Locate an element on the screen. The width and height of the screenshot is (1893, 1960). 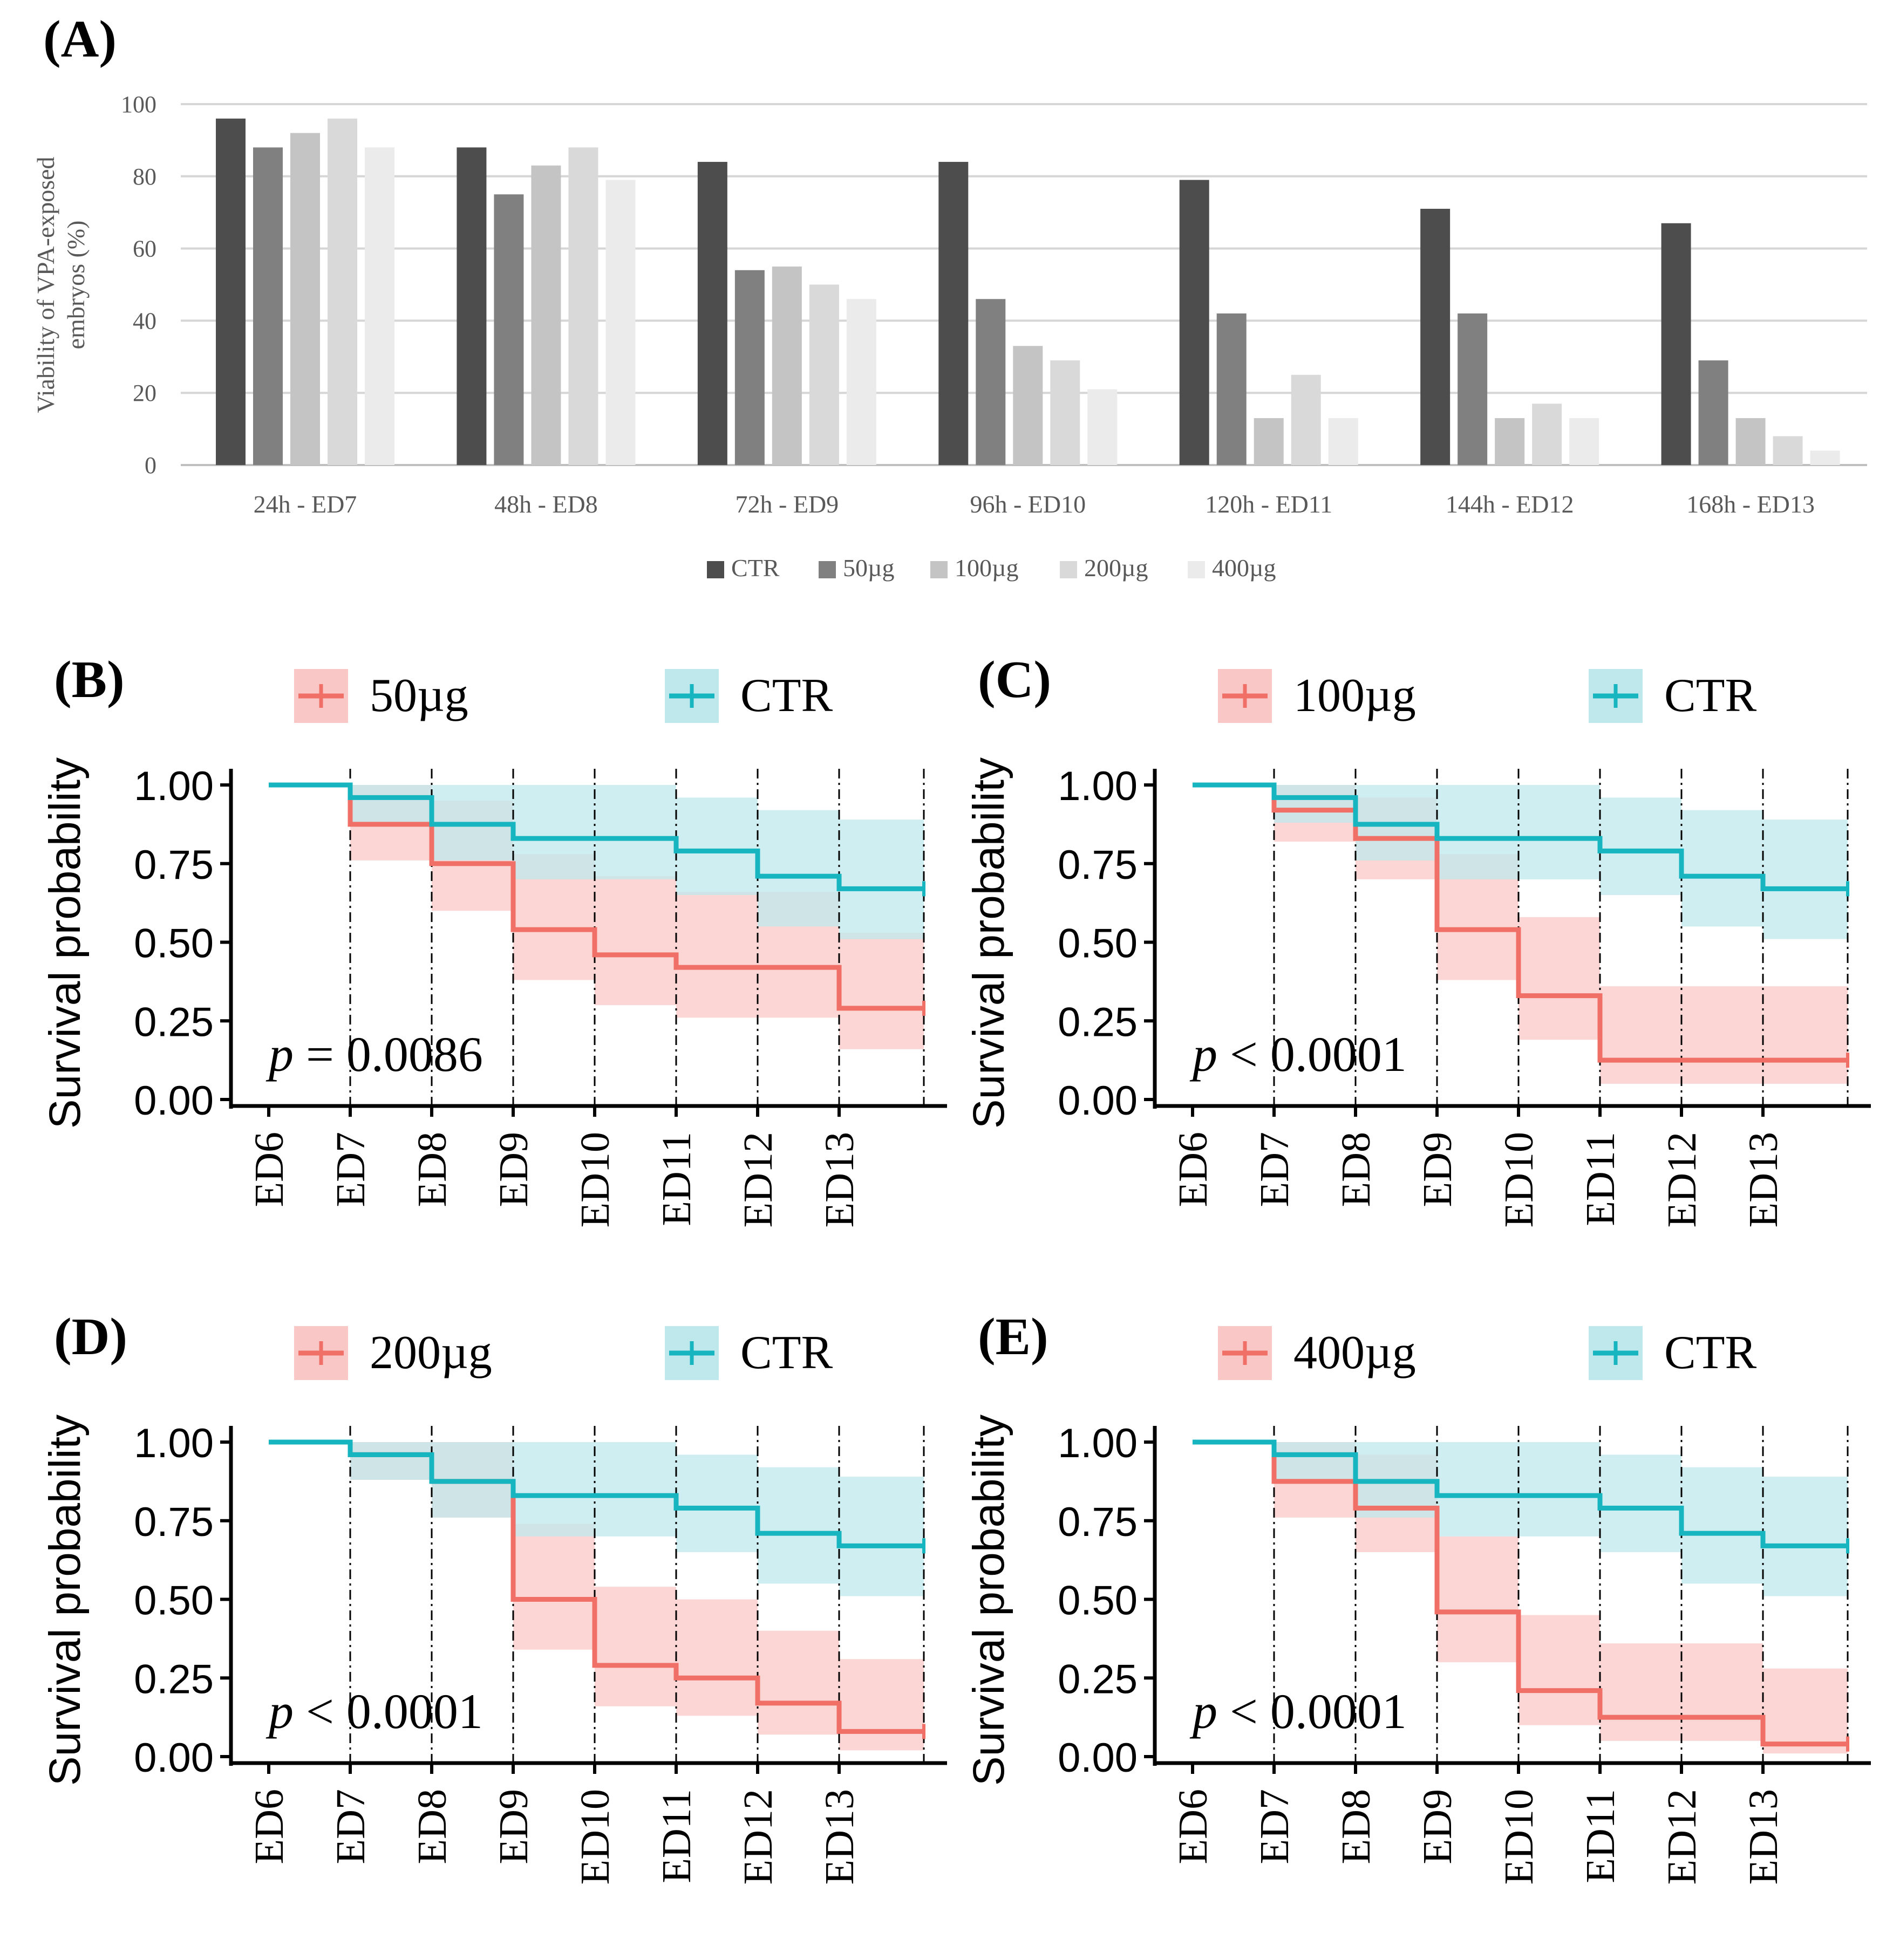
survival-curve-400µg is located at coordinates (1520, 1593).